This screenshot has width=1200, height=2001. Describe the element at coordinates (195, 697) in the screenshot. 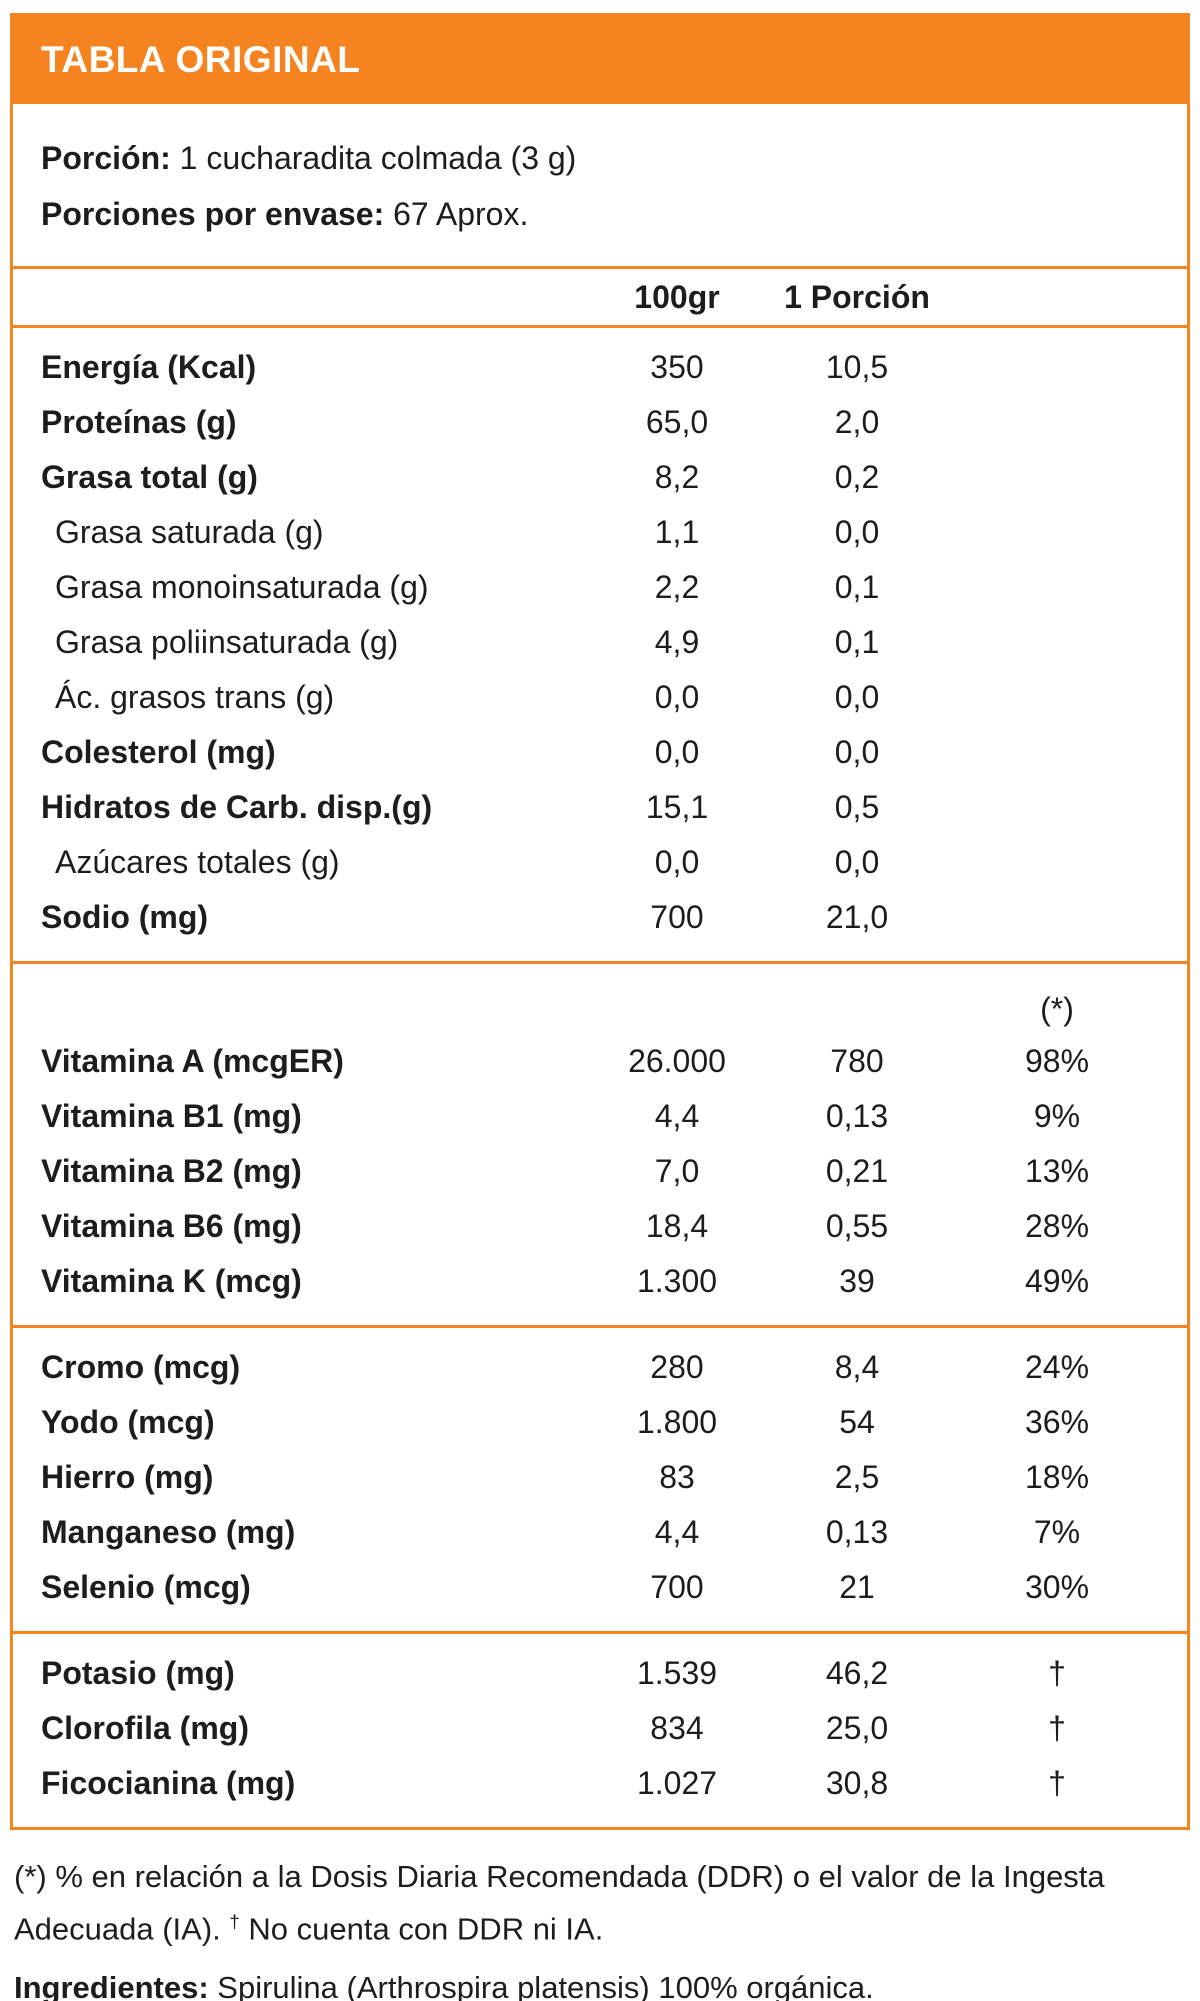

I see `nutrient-label: Ác. grasos trans (g)` at that location.